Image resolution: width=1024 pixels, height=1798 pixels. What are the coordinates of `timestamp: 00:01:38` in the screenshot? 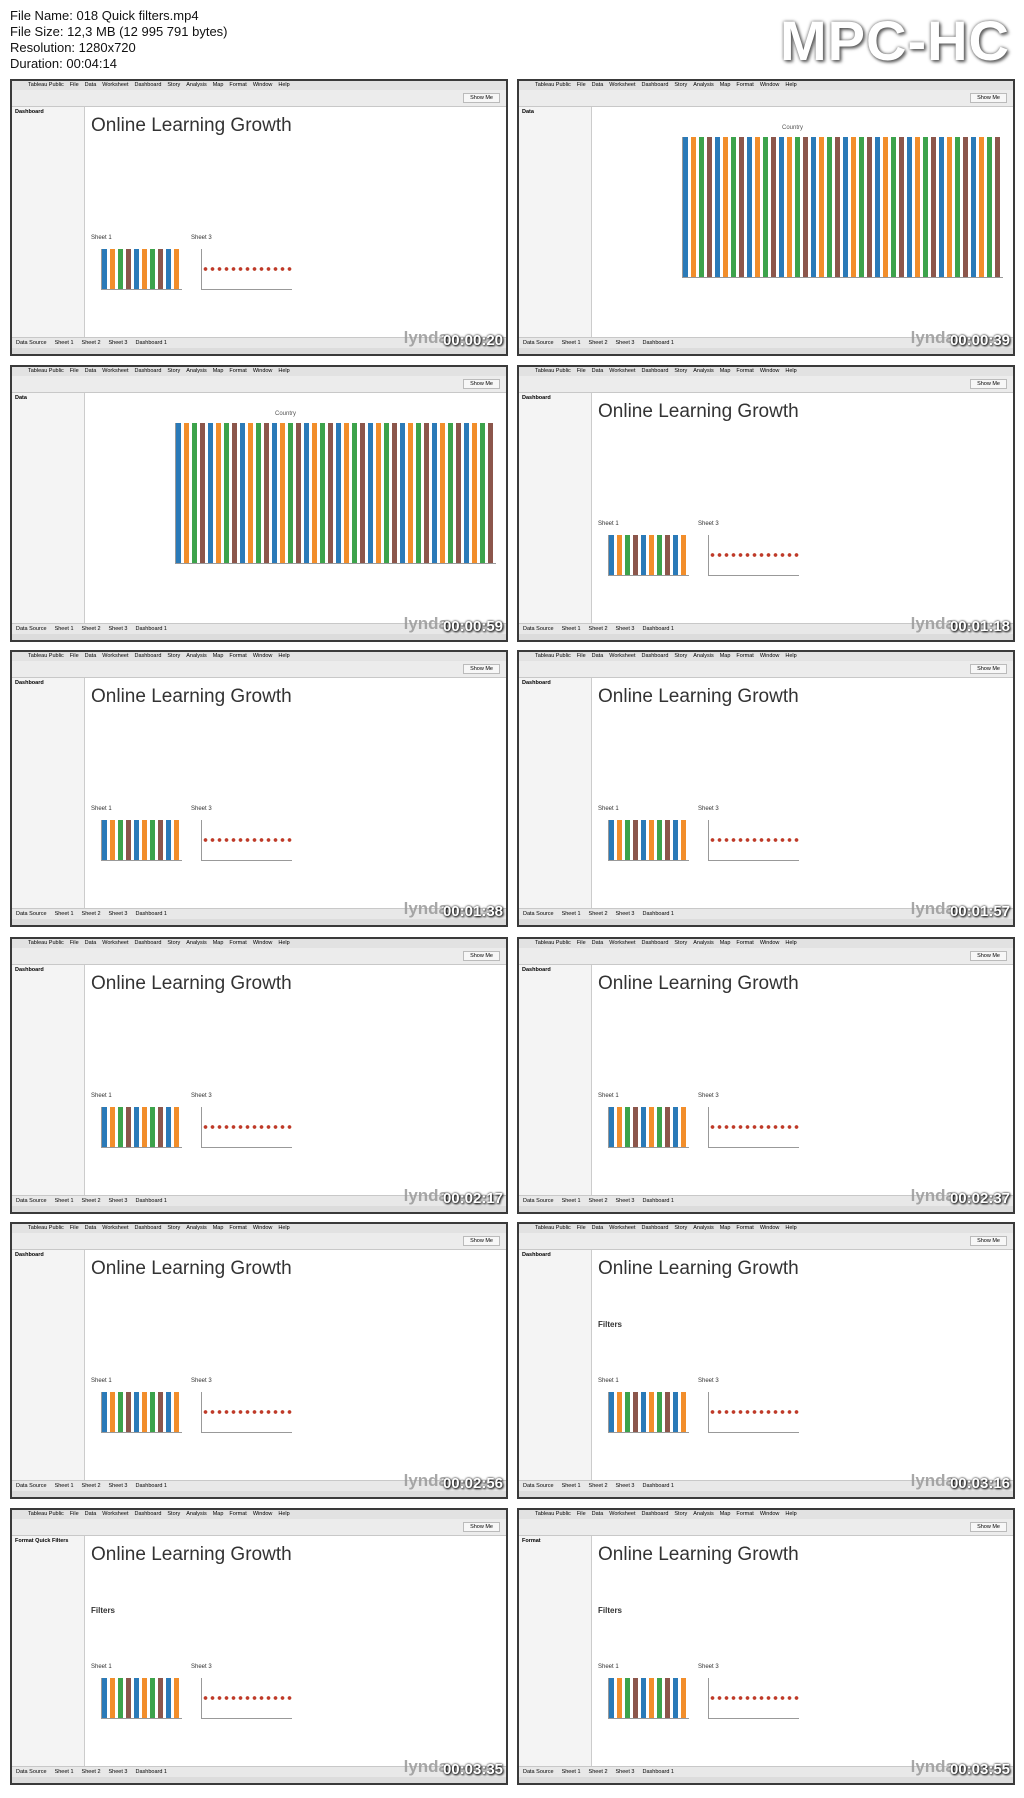 It's located at (472, 911).